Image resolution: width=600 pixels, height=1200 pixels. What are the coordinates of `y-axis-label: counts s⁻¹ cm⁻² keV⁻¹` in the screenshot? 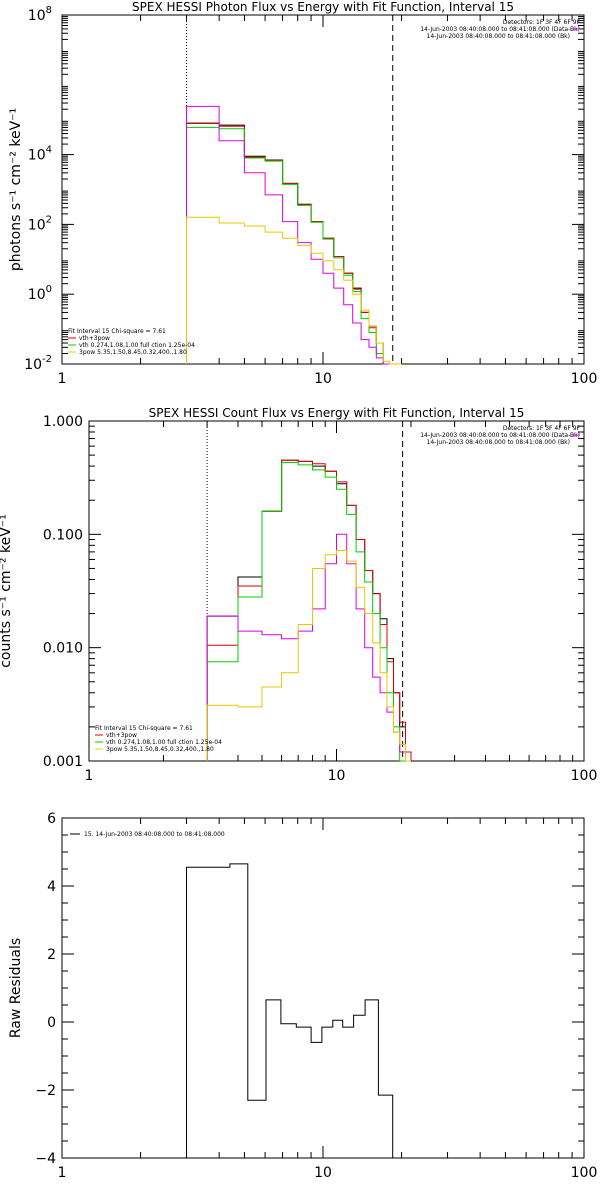 It's located at (7, 591).